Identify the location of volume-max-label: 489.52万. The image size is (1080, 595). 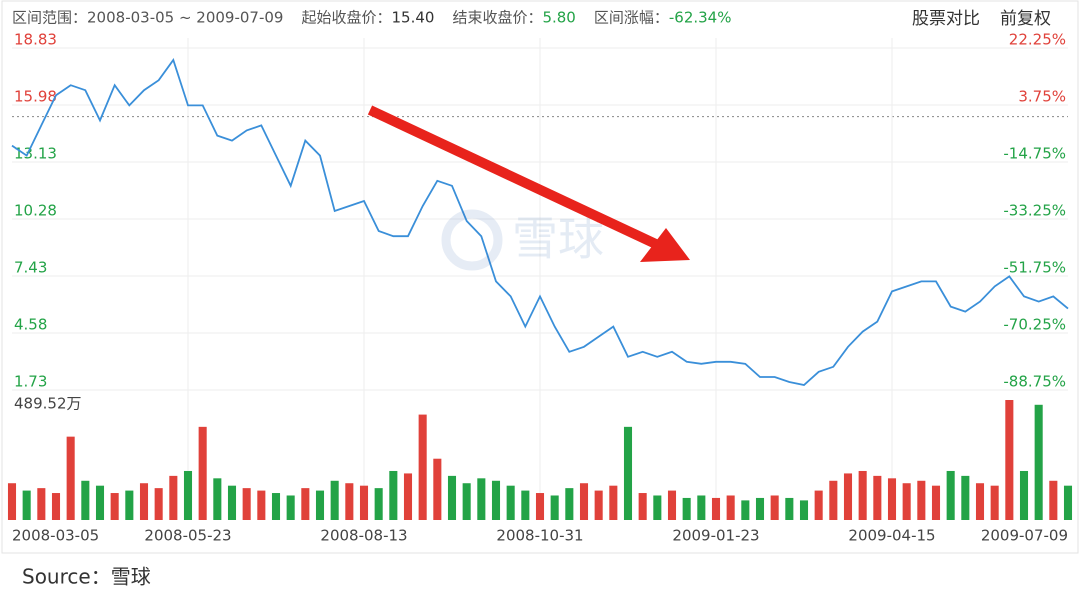
(48, 404).